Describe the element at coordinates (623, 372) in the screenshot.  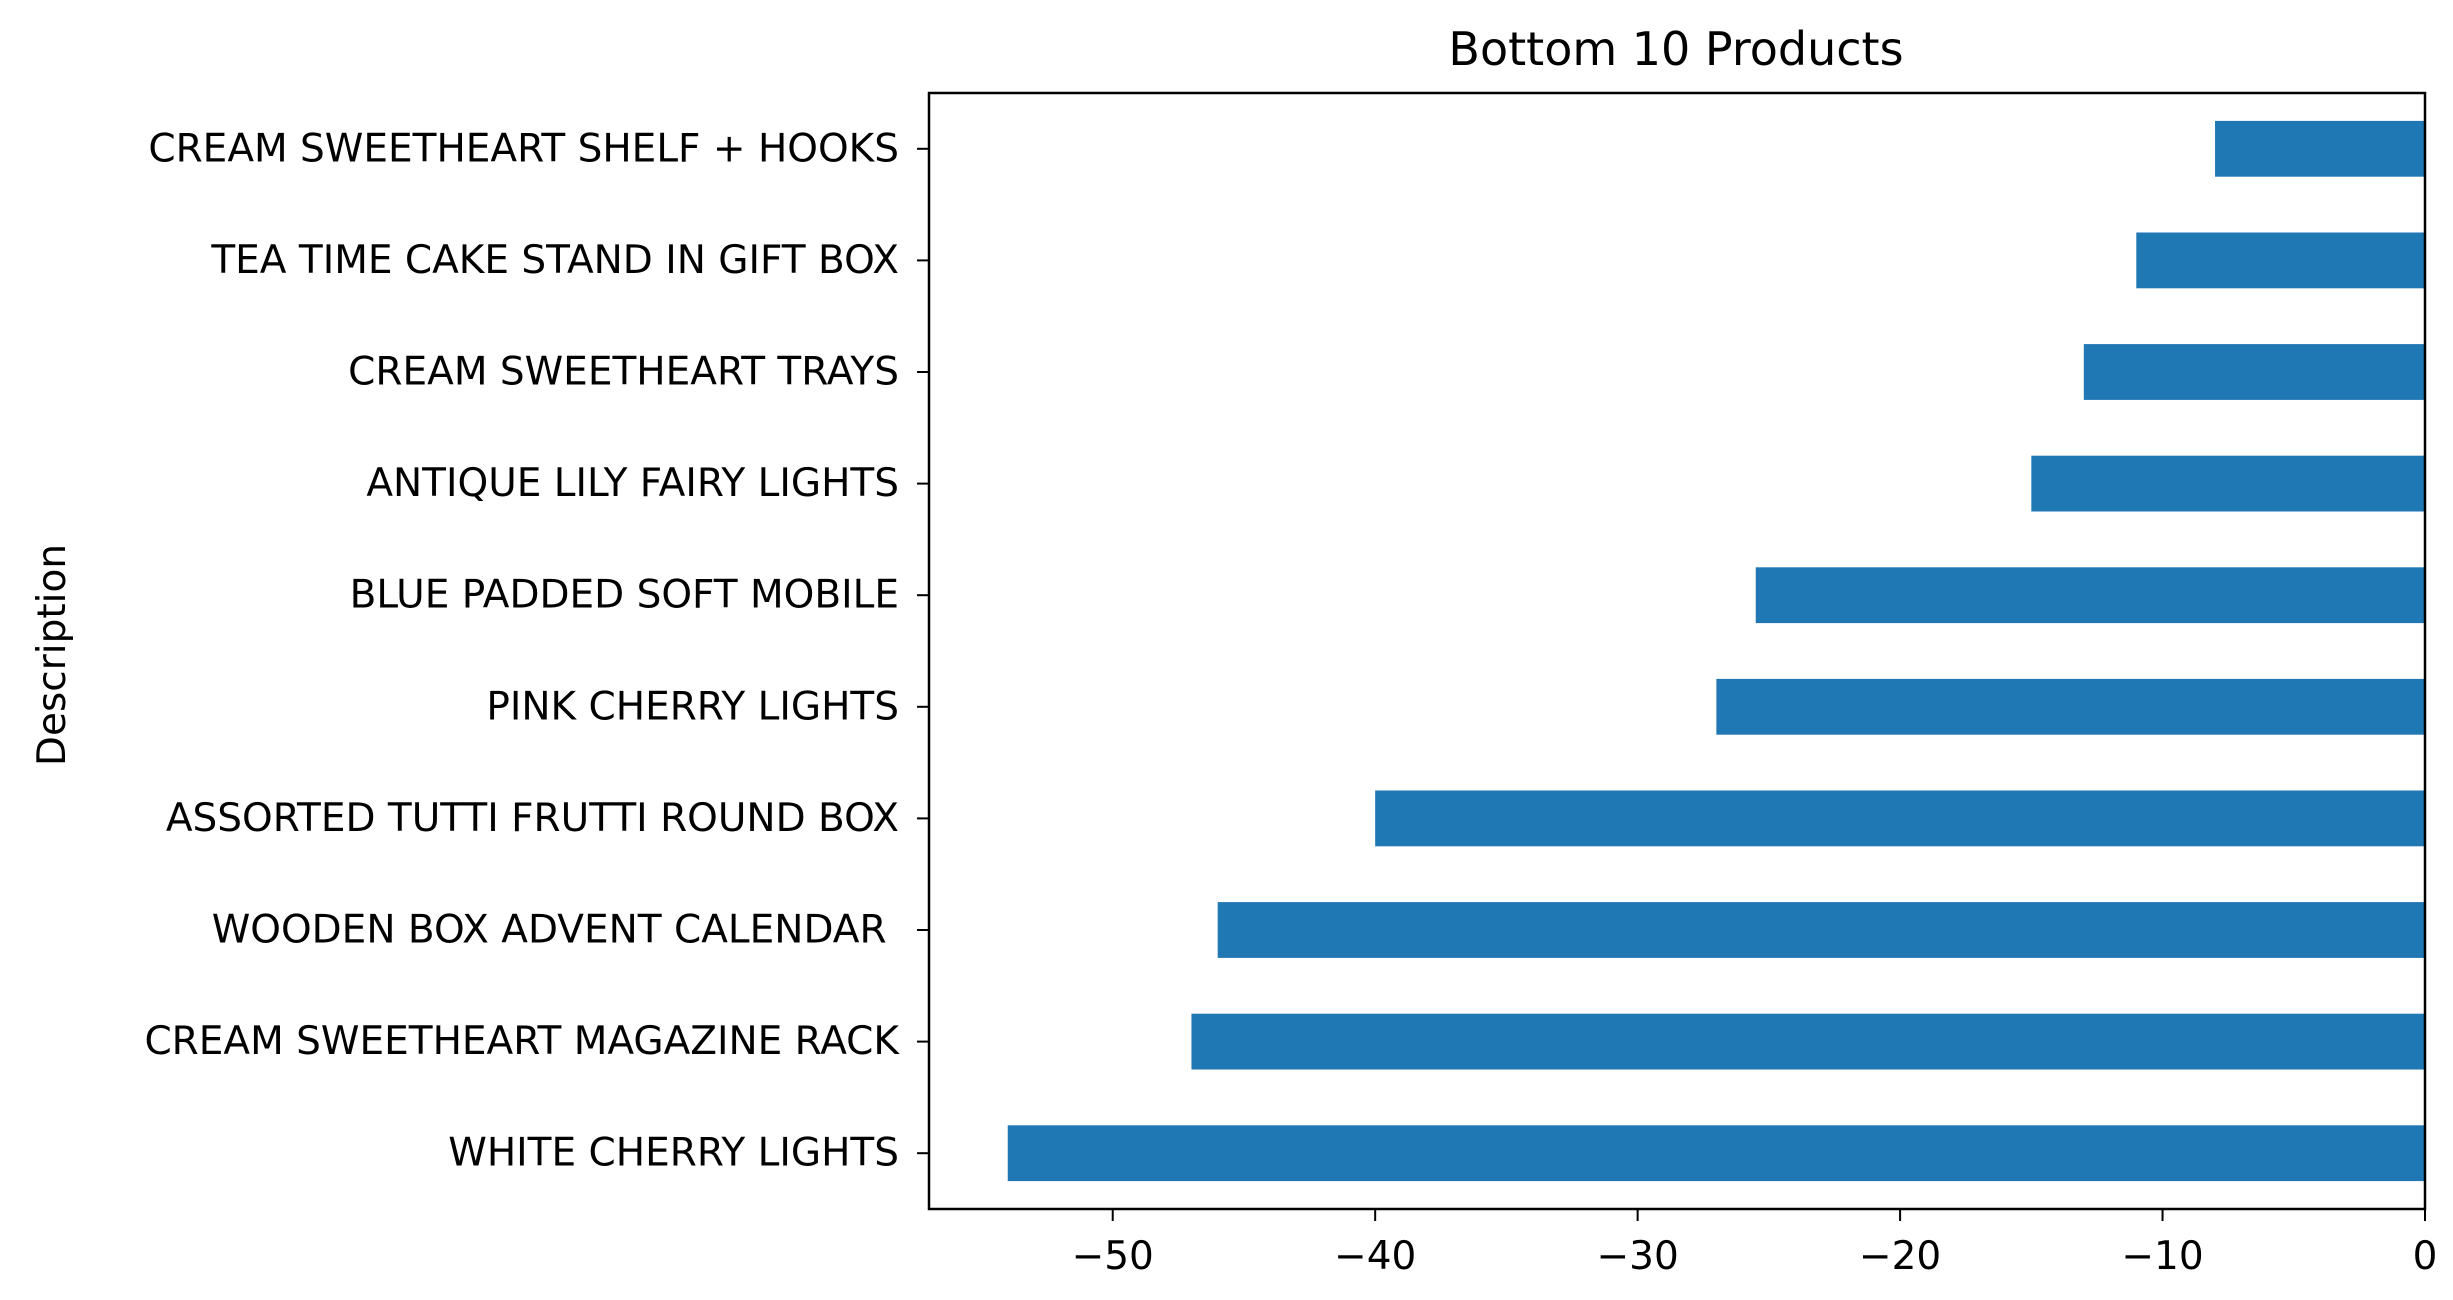
I see `y-tick-label-7: CREAM SWEETHEART TRAYS` at that location.